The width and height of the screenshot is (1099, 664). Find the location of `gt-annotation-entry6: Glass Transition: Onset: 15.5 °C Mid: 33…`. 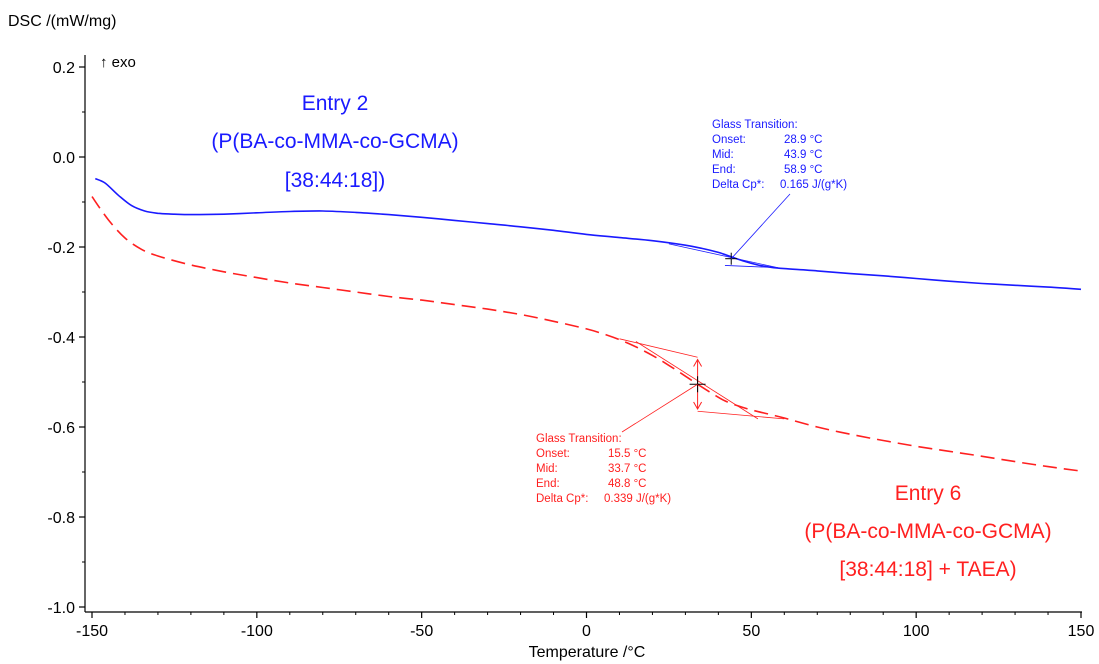

gt-annotation-entry6: Glass Transition: Onset: 15.5 °C Mid: 33… is located at coordinates (603, 469).